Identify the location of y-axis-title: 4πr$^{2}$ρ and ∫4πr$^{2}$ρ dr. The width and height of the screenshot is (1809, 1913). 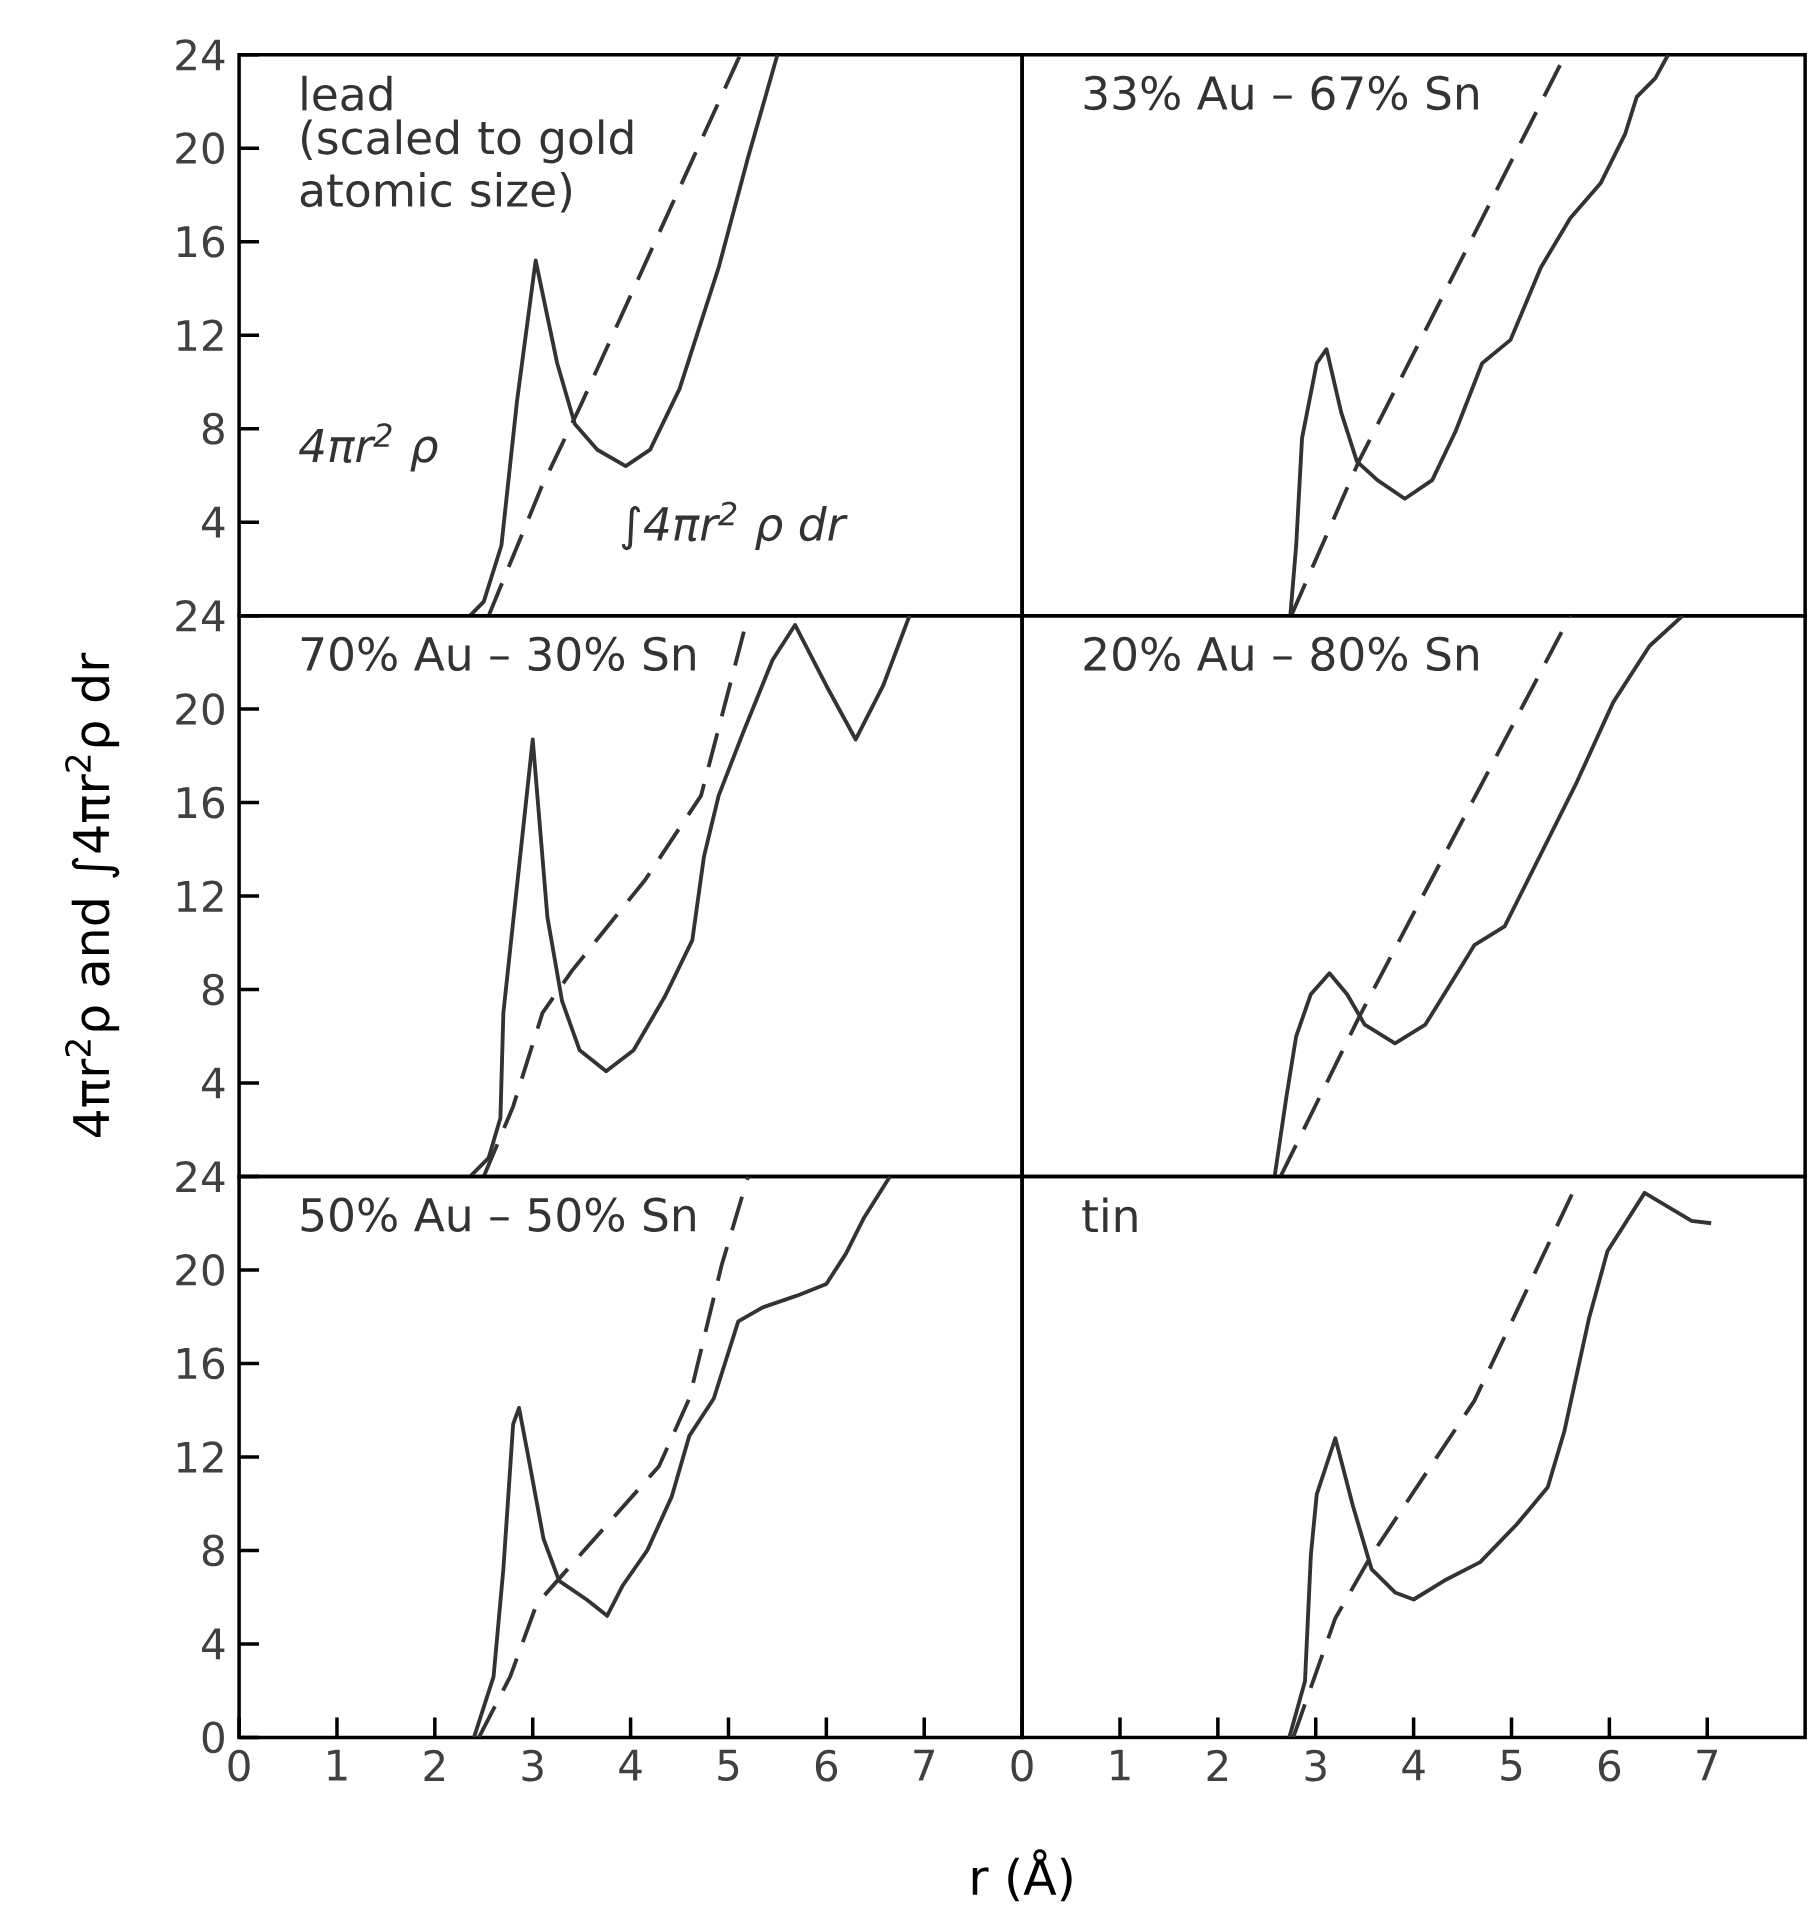
(92, 895).